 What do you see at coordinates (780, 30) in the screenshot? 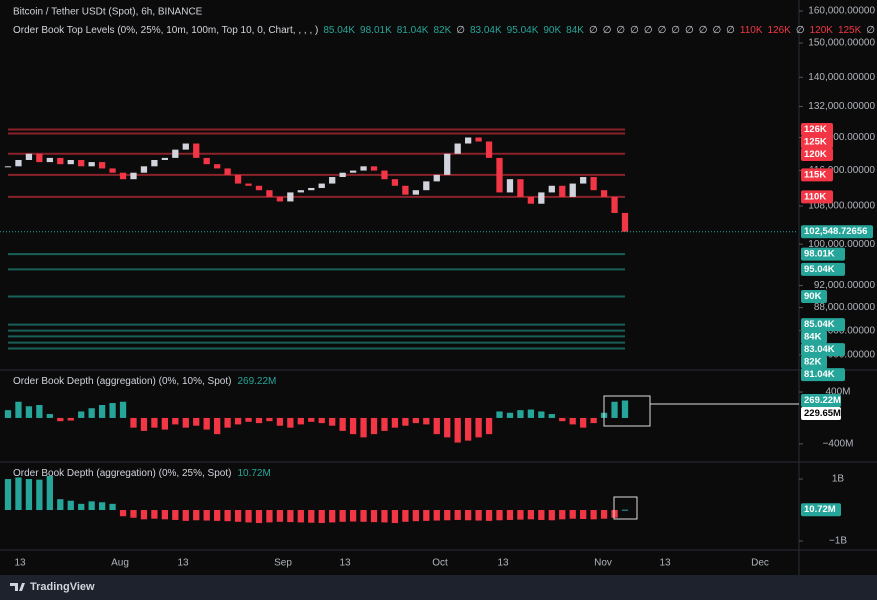
I see `indicator-value: 126K` at bounding box center [780, 30].